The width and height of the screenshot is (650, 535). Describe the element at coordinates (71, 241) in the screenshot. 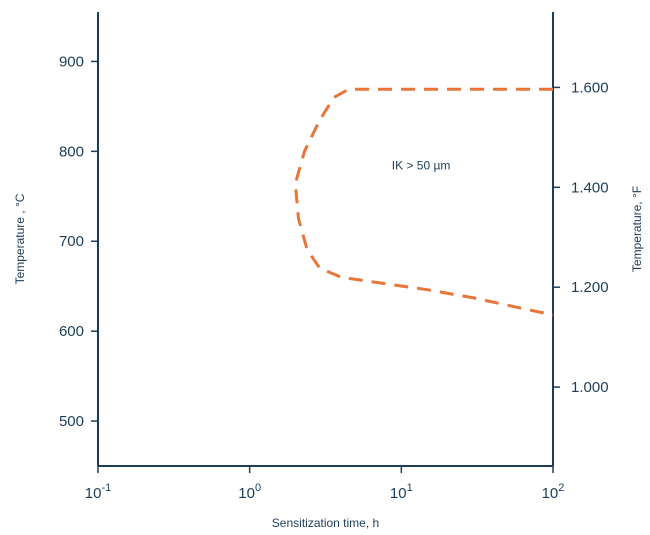

I see `y-tick-label: 700` at that location.